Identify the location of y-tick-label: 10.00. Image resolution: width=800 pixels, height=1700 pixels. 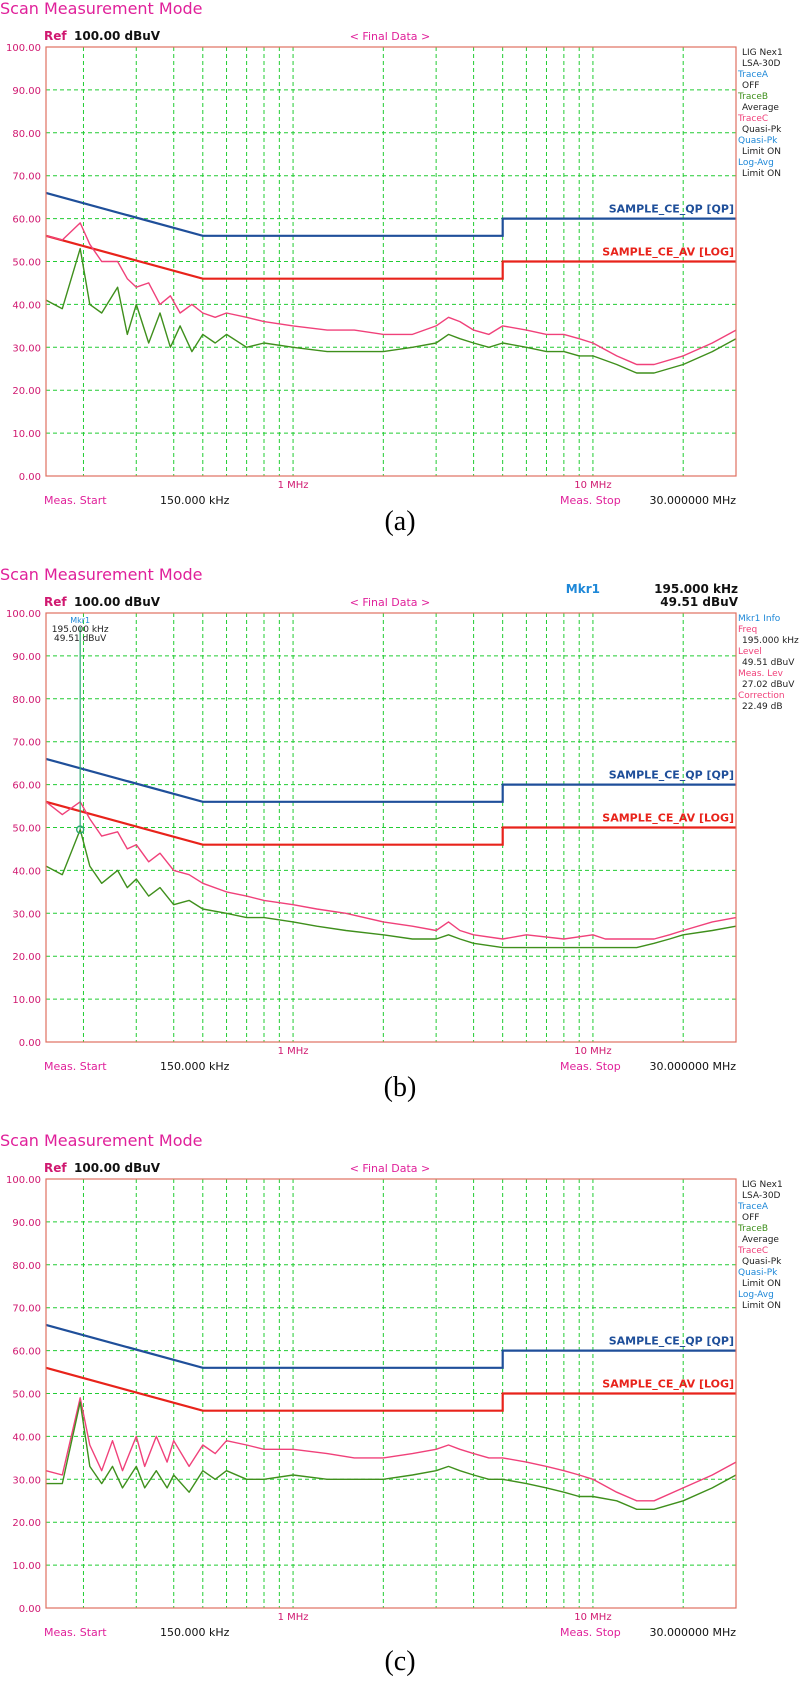
(26, 1566).